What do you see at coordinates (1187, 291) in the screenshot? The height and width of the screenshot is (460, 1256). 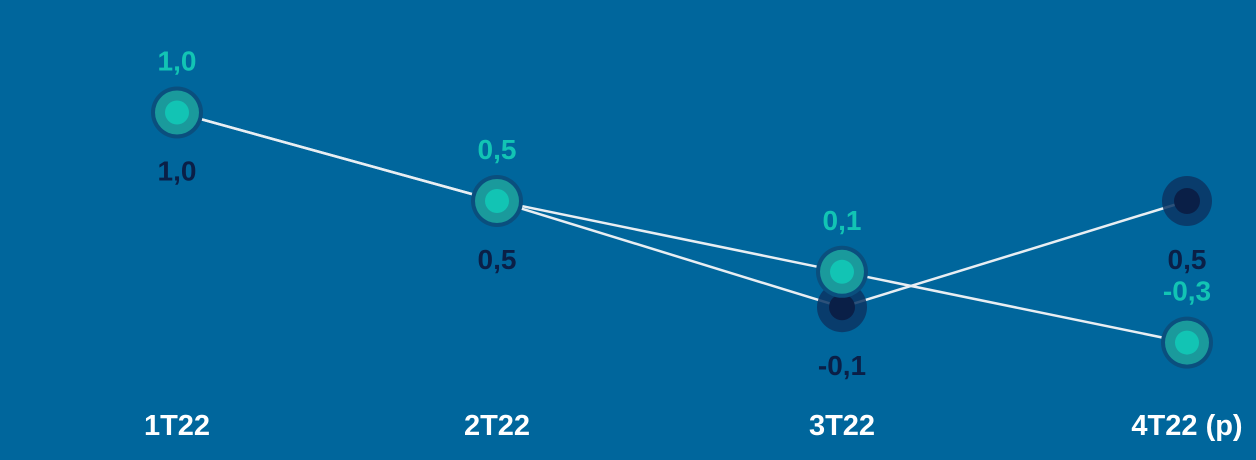 I see `series-0-label-3: -0,3` at bounding box center [1187, 291].